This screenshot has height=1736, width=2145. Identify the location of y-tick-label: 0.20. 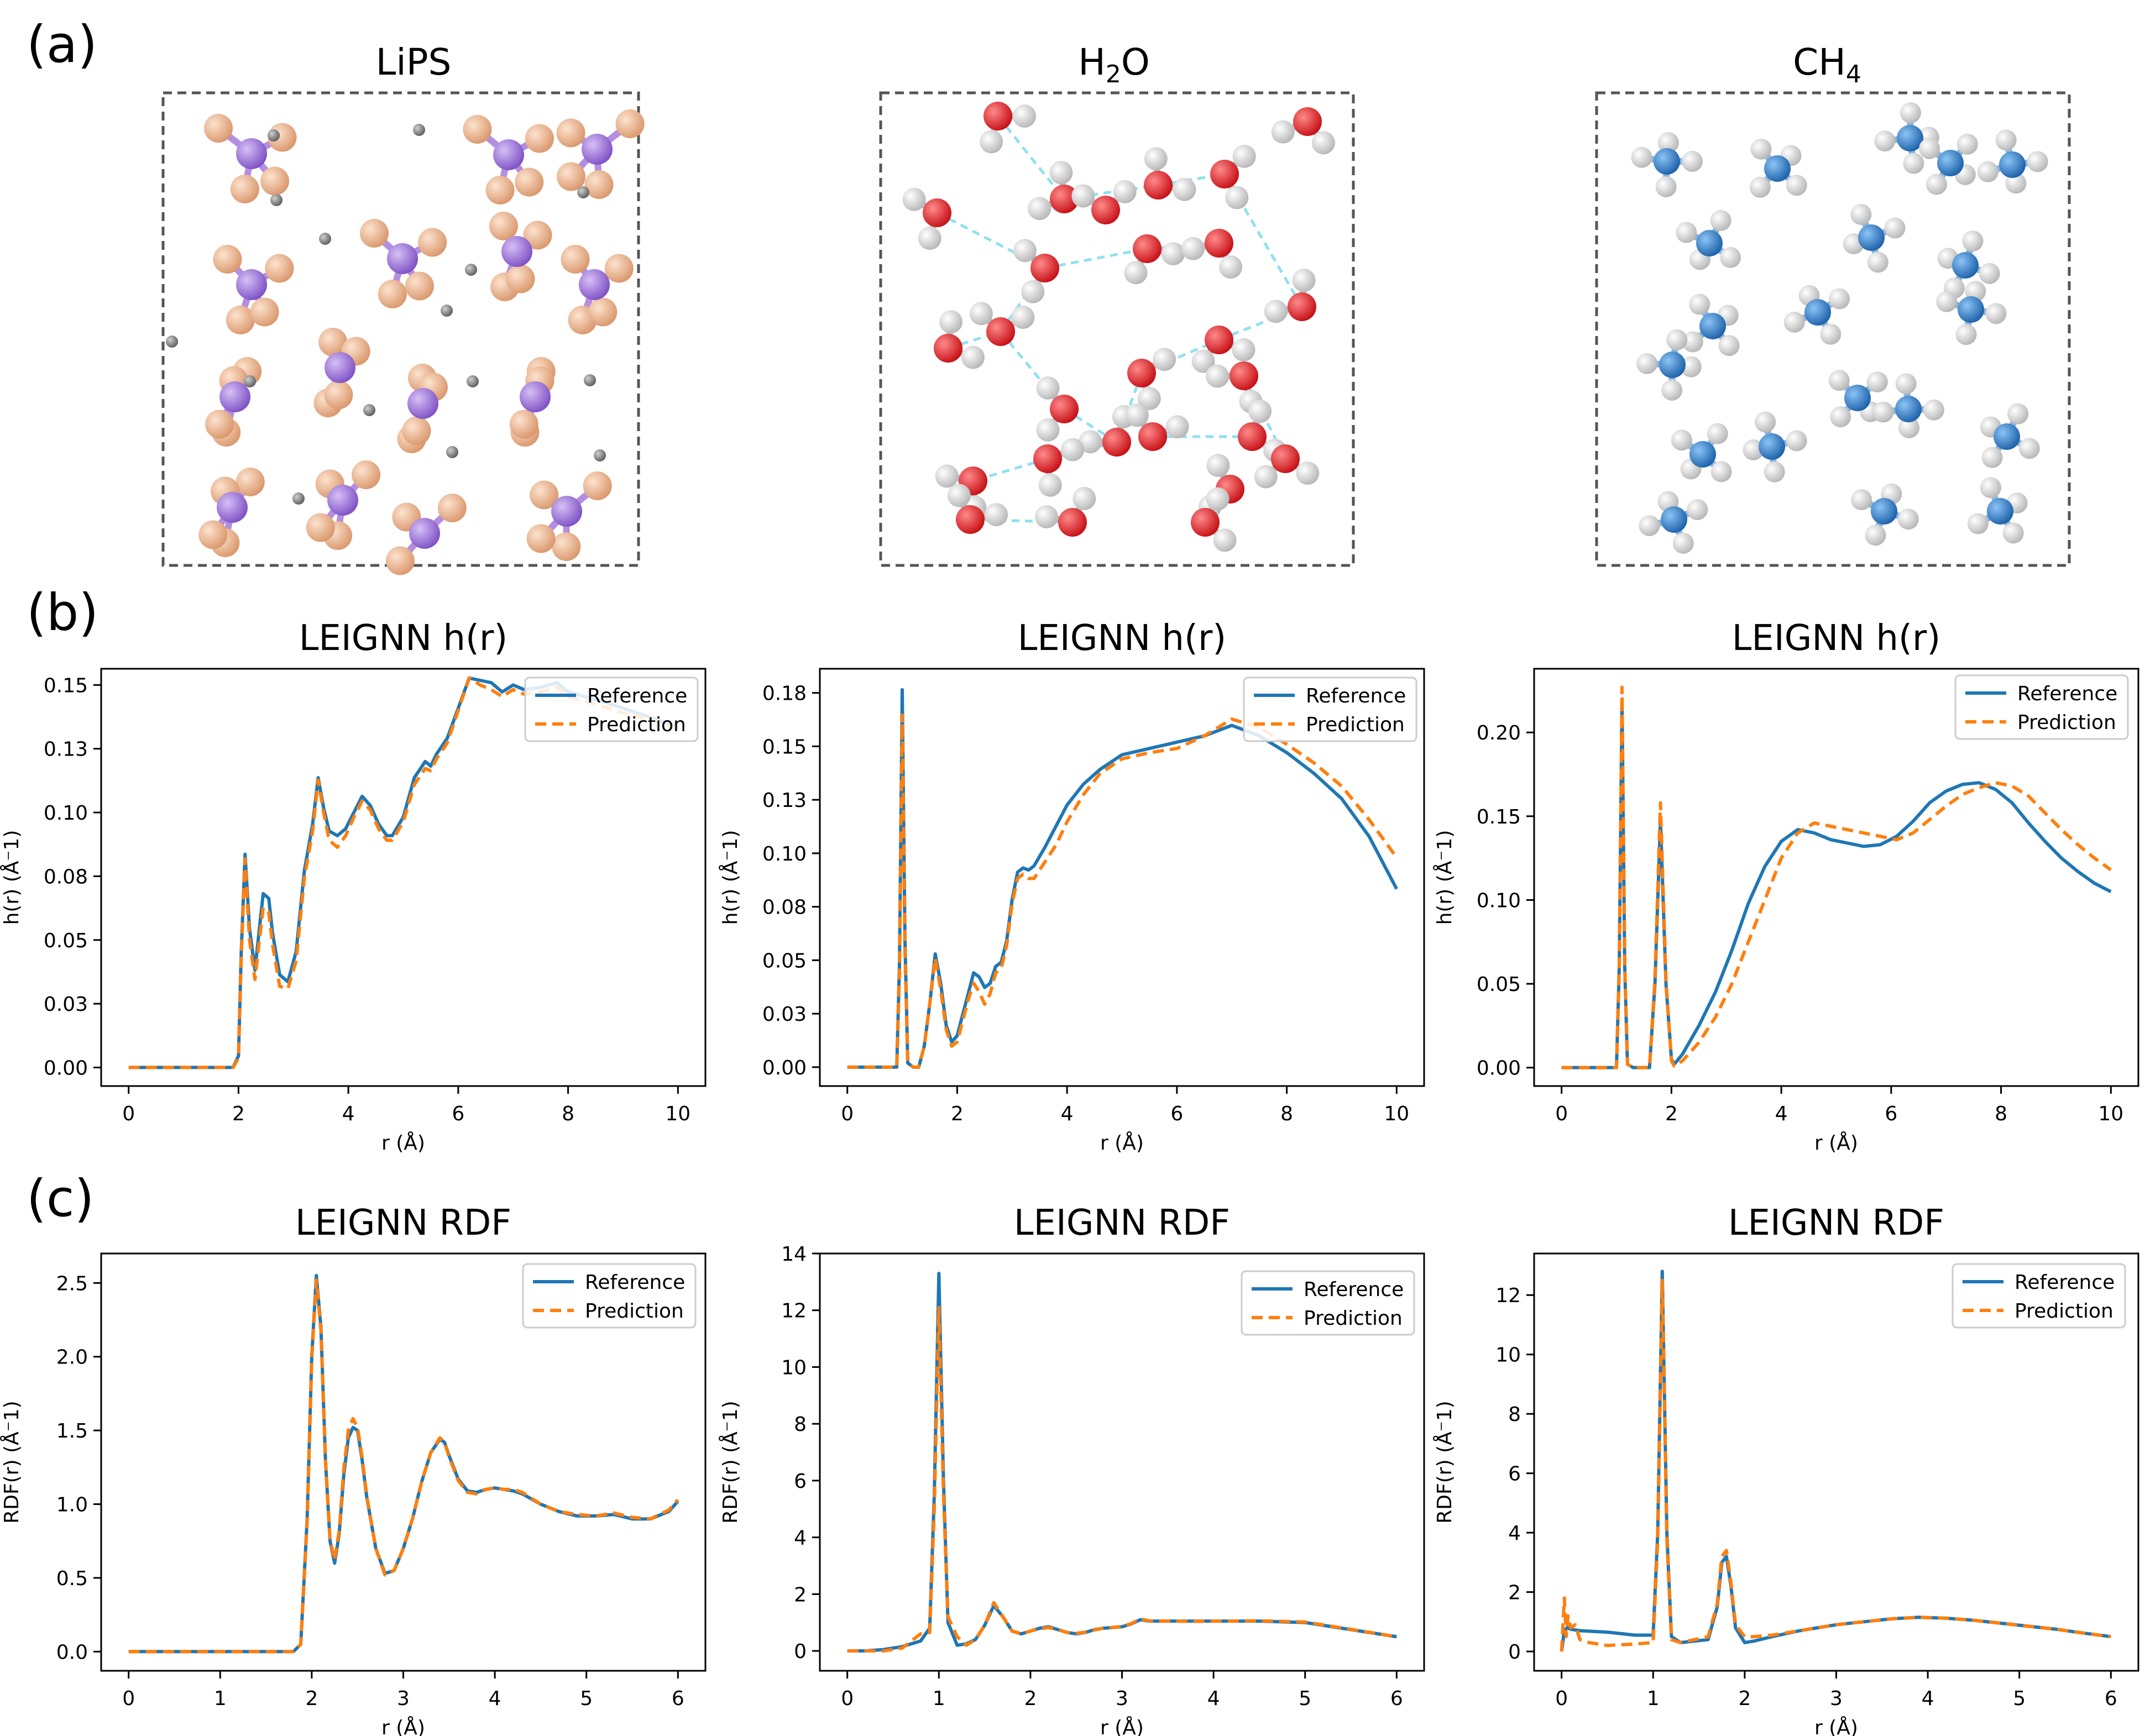
(1499, 733).